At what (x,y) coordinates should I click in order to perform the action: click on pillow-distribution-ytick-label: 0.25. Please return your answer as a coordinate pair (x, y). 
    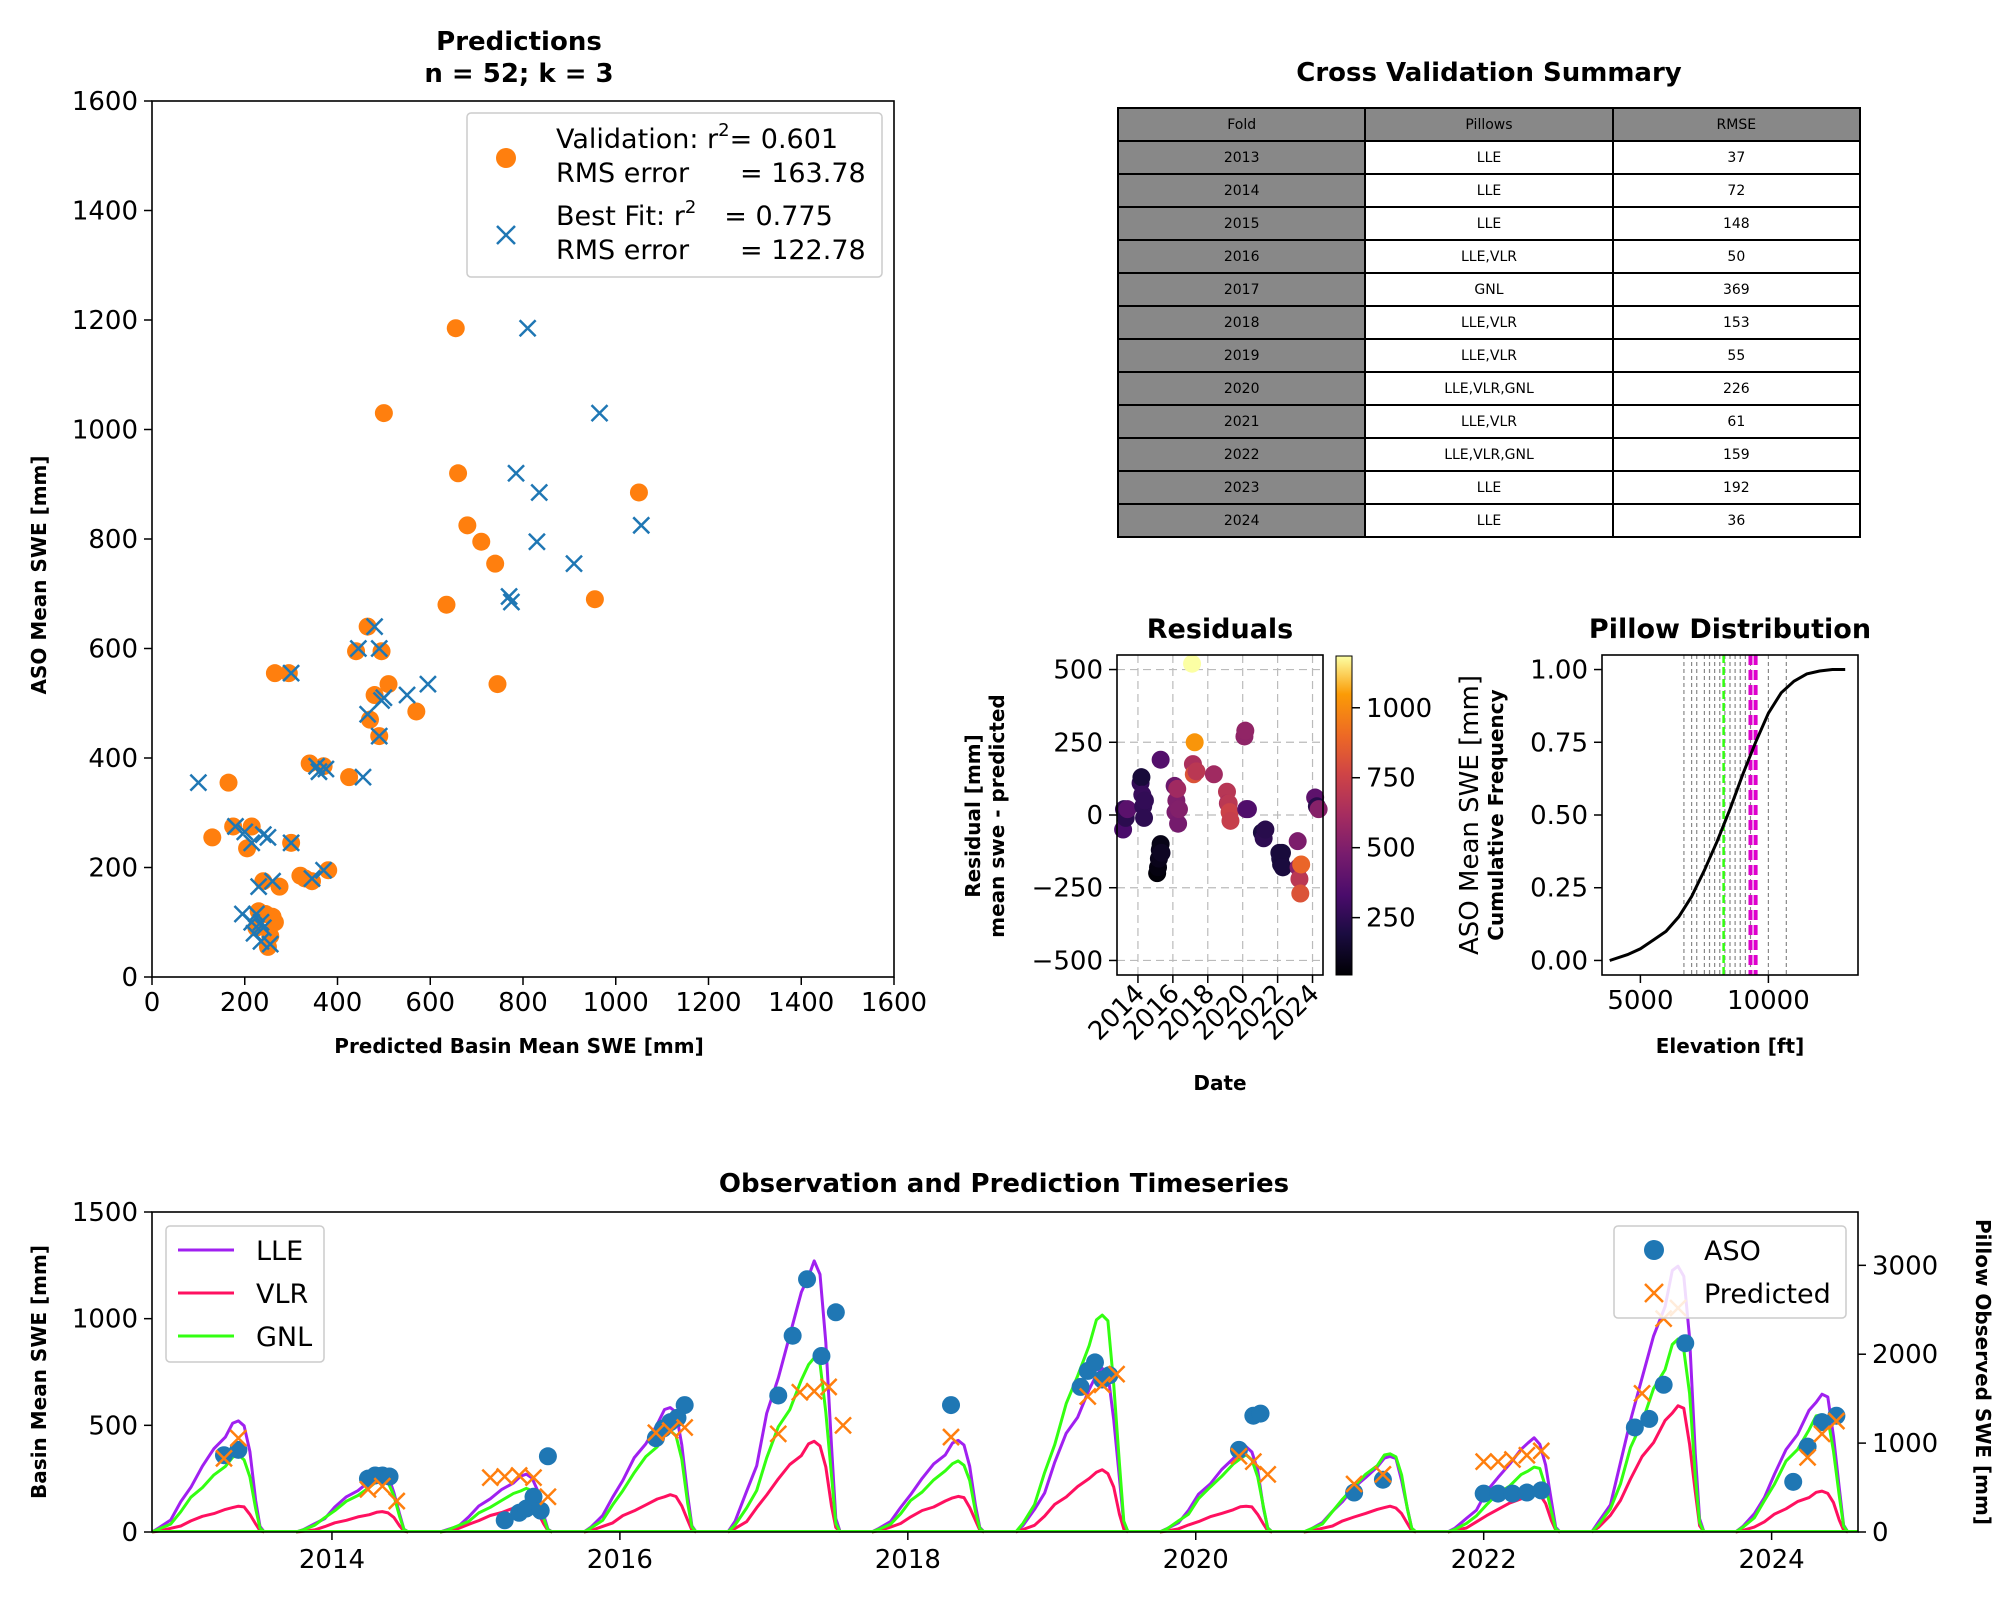
    Looking at the image, I should click on (1559, 889).